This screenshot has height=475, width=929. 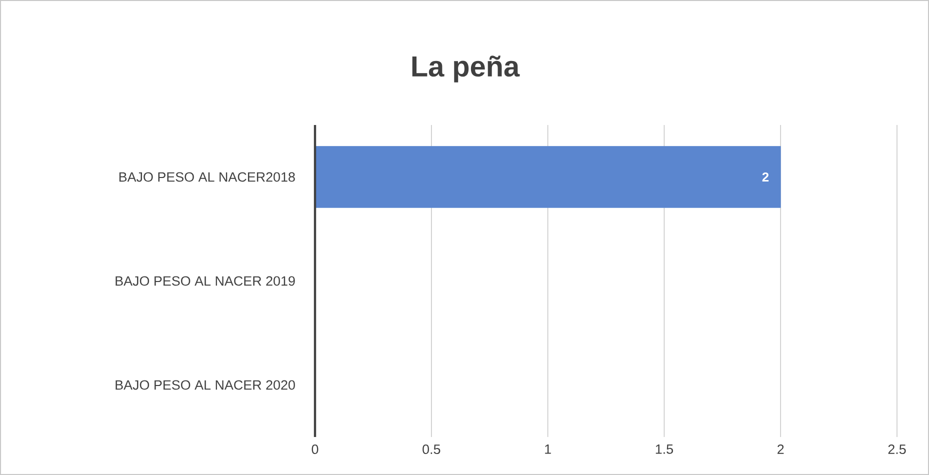 What do you see at coordinates (466, 69) in the screenshot?
I see `chart-title: La peña` at bounding box center [466, 69].